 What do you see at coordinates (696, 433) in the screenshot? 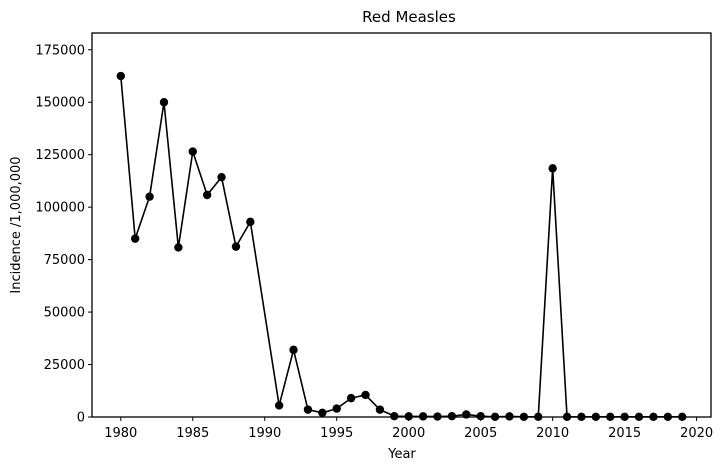
I see `x-tick-label: 2020` at bounding box center [696, 433].